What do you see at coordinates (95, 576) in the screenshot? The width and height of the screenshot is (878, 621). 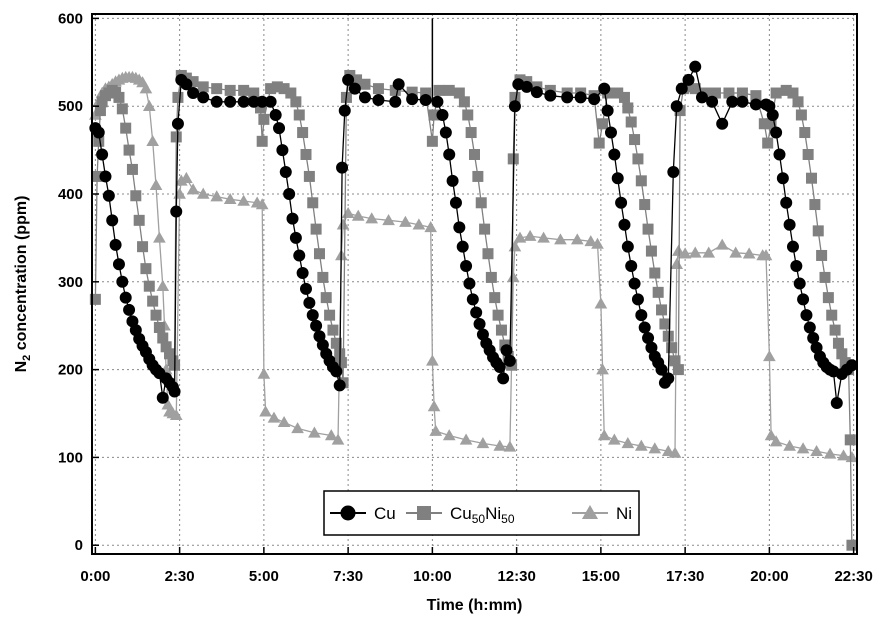 I see `x-tick-label: 0:00` at bounding box center [95, 576].